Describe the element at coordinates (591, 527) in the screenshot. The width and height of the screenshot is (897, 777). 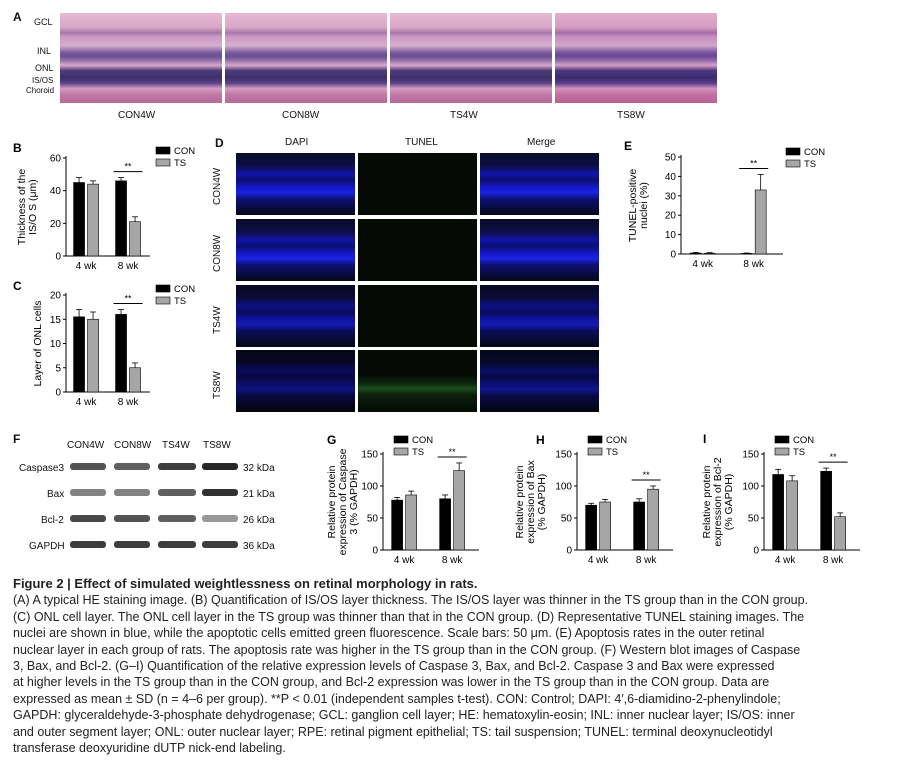
I see `chart-h-bar-con` at that location.